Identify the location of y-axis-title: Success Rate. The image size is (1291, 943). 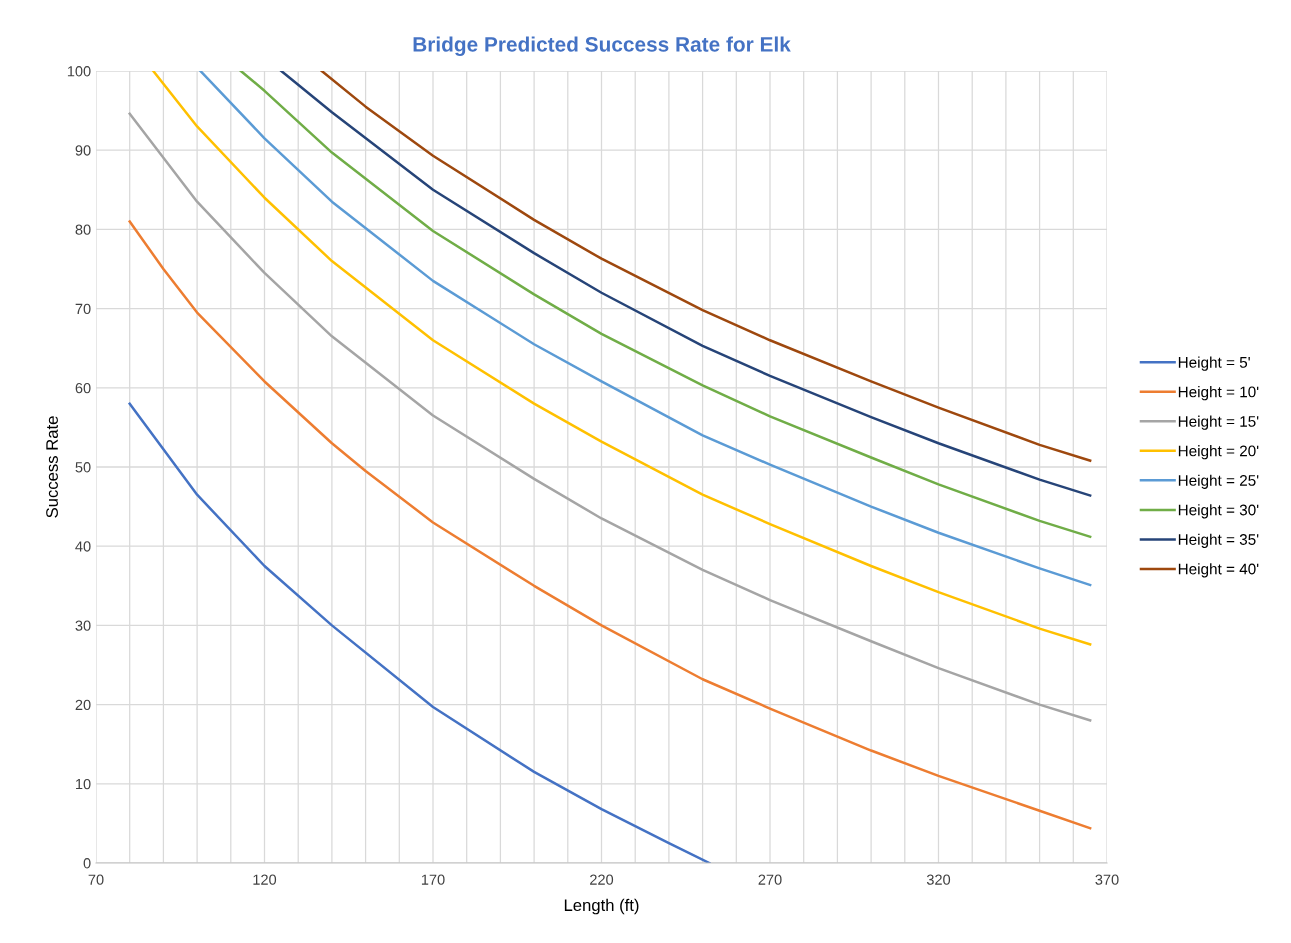
(52, 467).